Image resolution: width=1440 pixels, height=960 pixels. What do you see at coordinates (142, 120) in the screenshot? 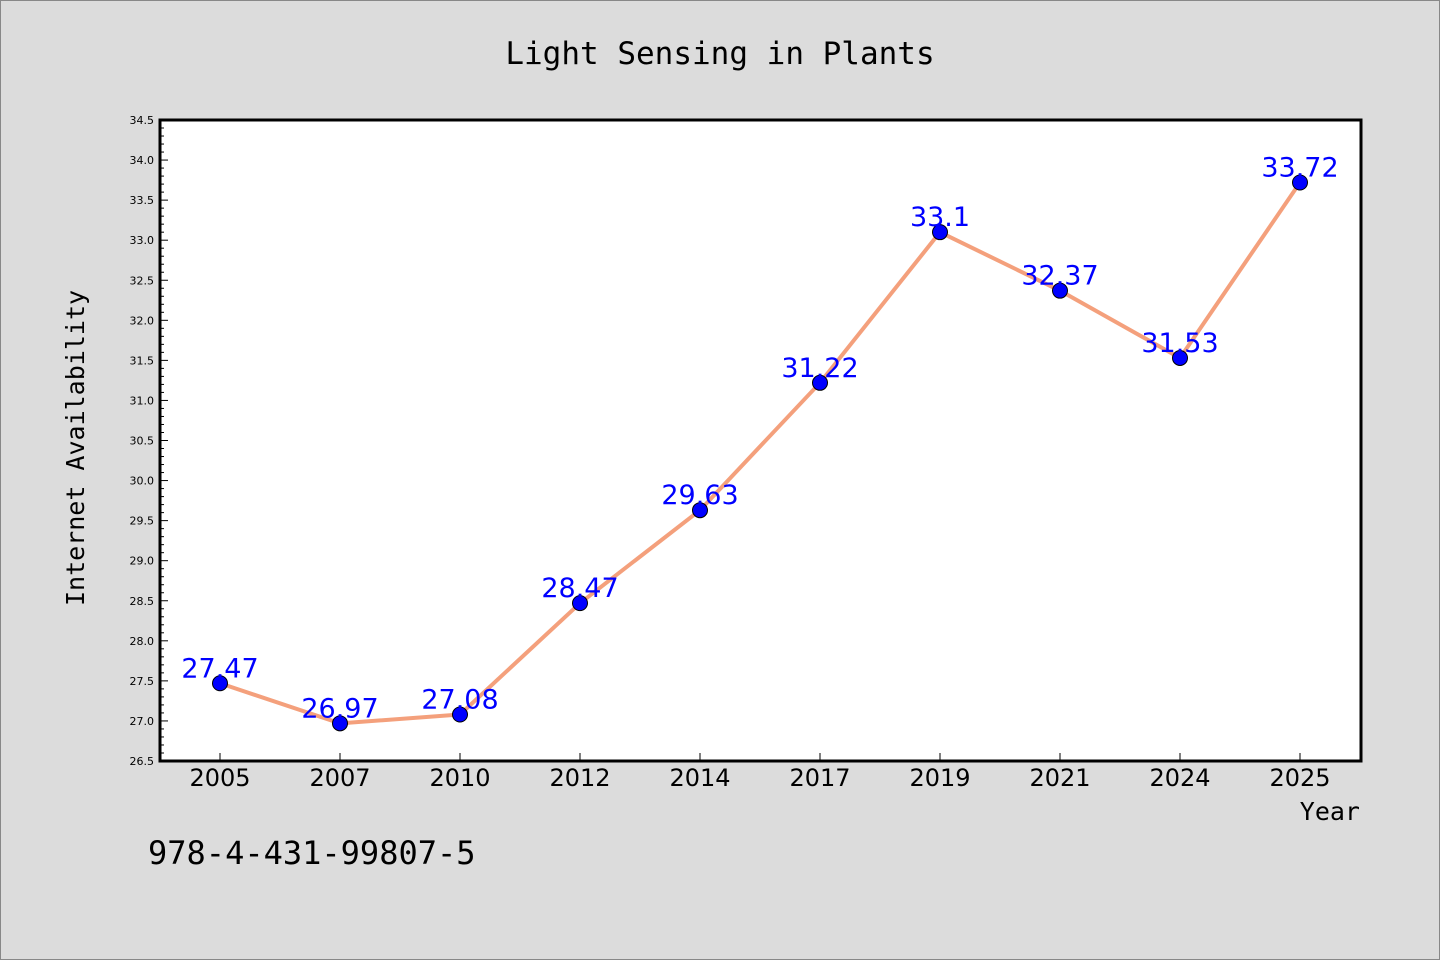
I see `y-tick-label: 34.5` at bounding box center [142, 120].